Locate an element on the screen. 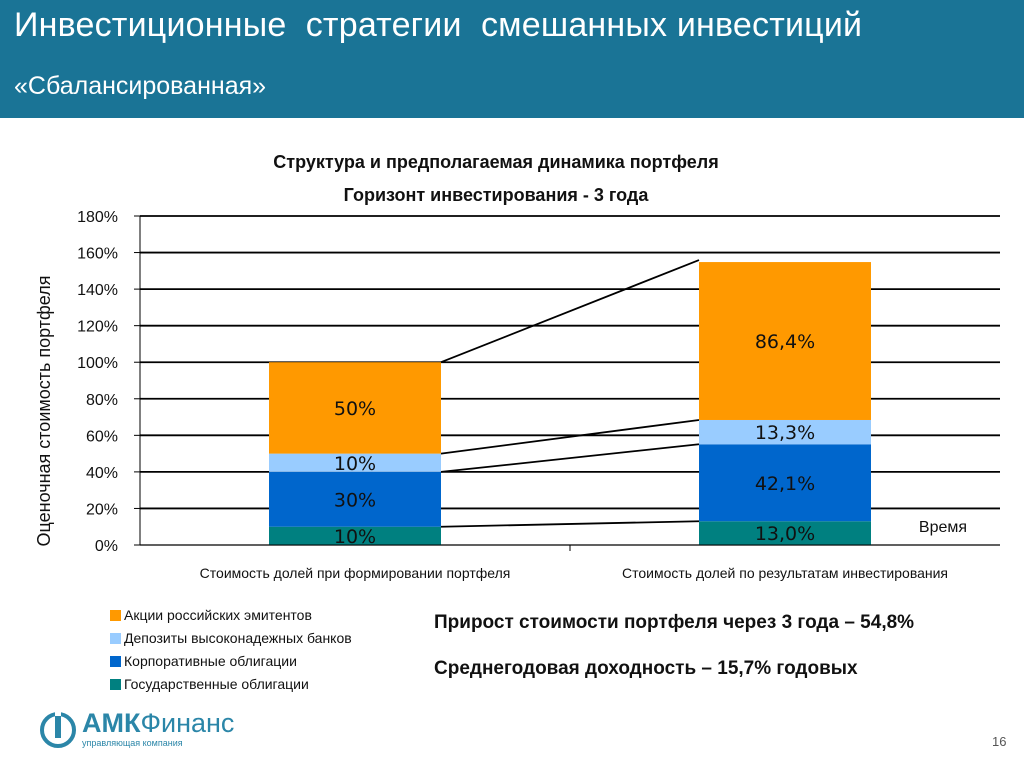  data-label: 13,3% is located at coordinates (785, 433).